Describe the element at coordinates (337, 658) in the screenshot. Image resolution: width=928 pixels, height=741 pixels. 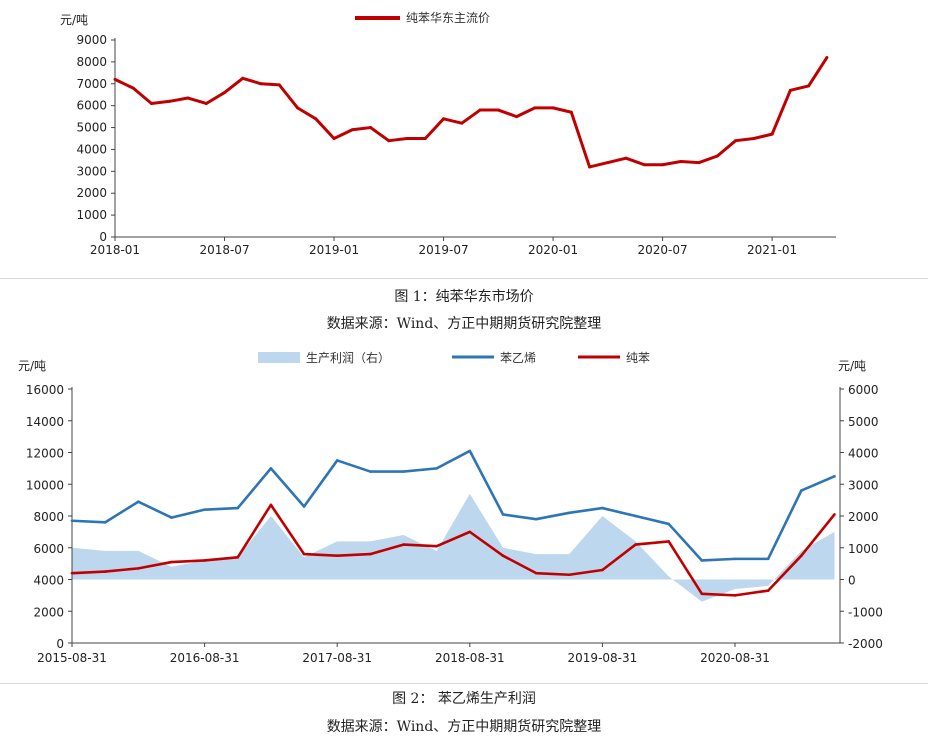
I see `x-tick-label: 2017-08-31` at that location.